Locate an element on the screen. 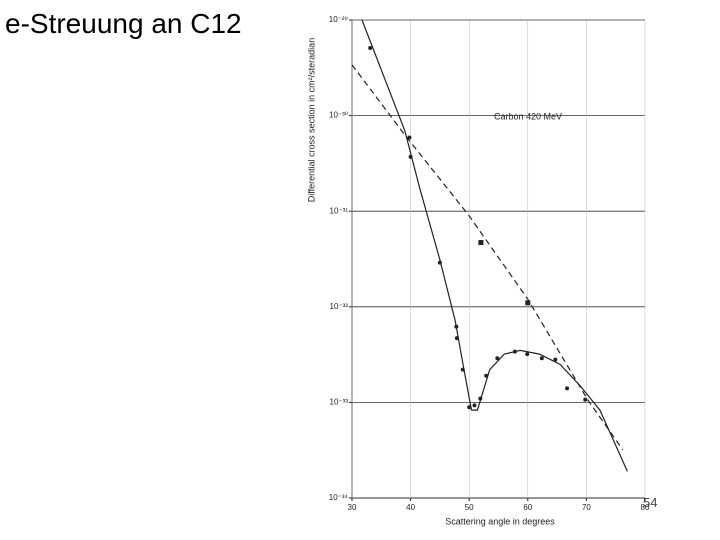 This screenshot has height=540, width=720. slide-title: e-Streuung an C12 is located at coordinates (123, 23).